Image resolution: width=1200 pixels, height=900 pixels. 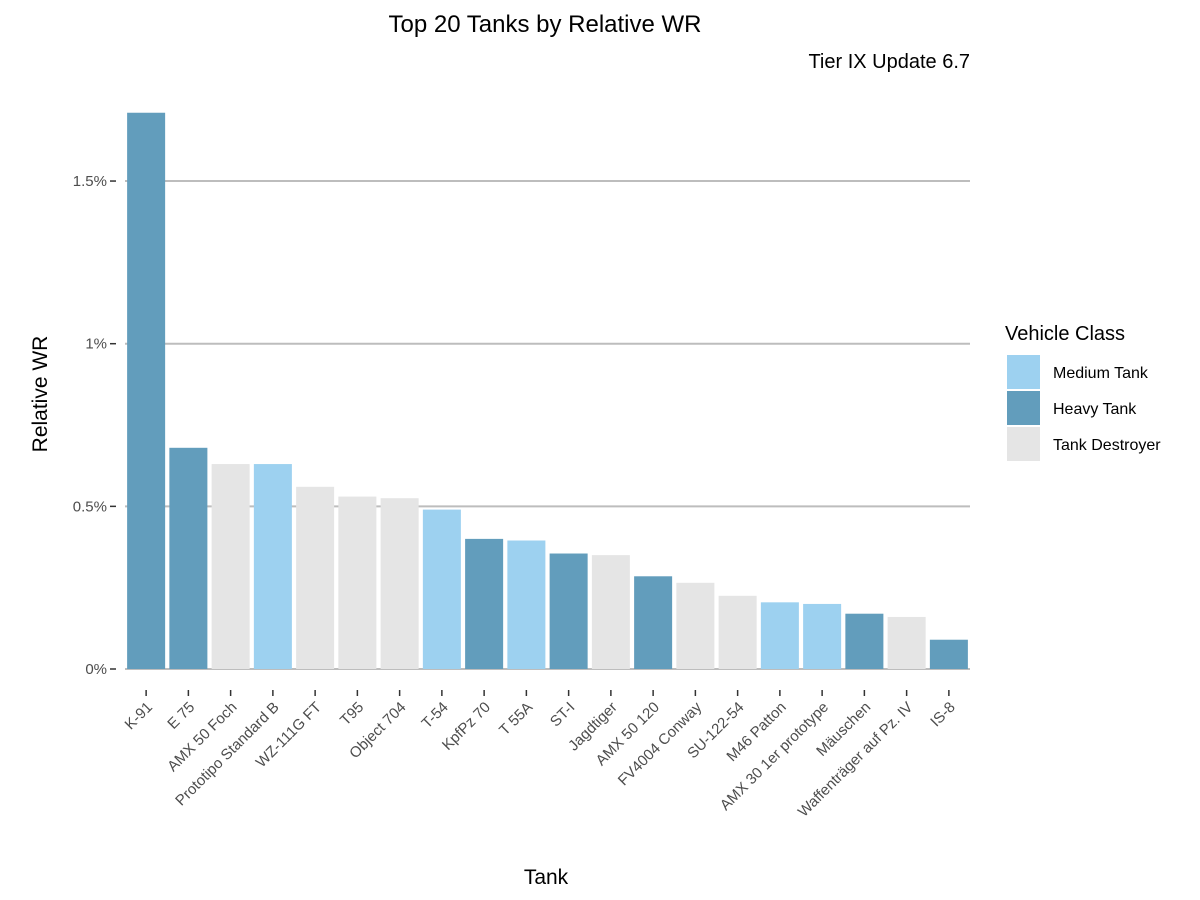 I want to click on x-tick-label: T-54, so click(x=434, y=715).